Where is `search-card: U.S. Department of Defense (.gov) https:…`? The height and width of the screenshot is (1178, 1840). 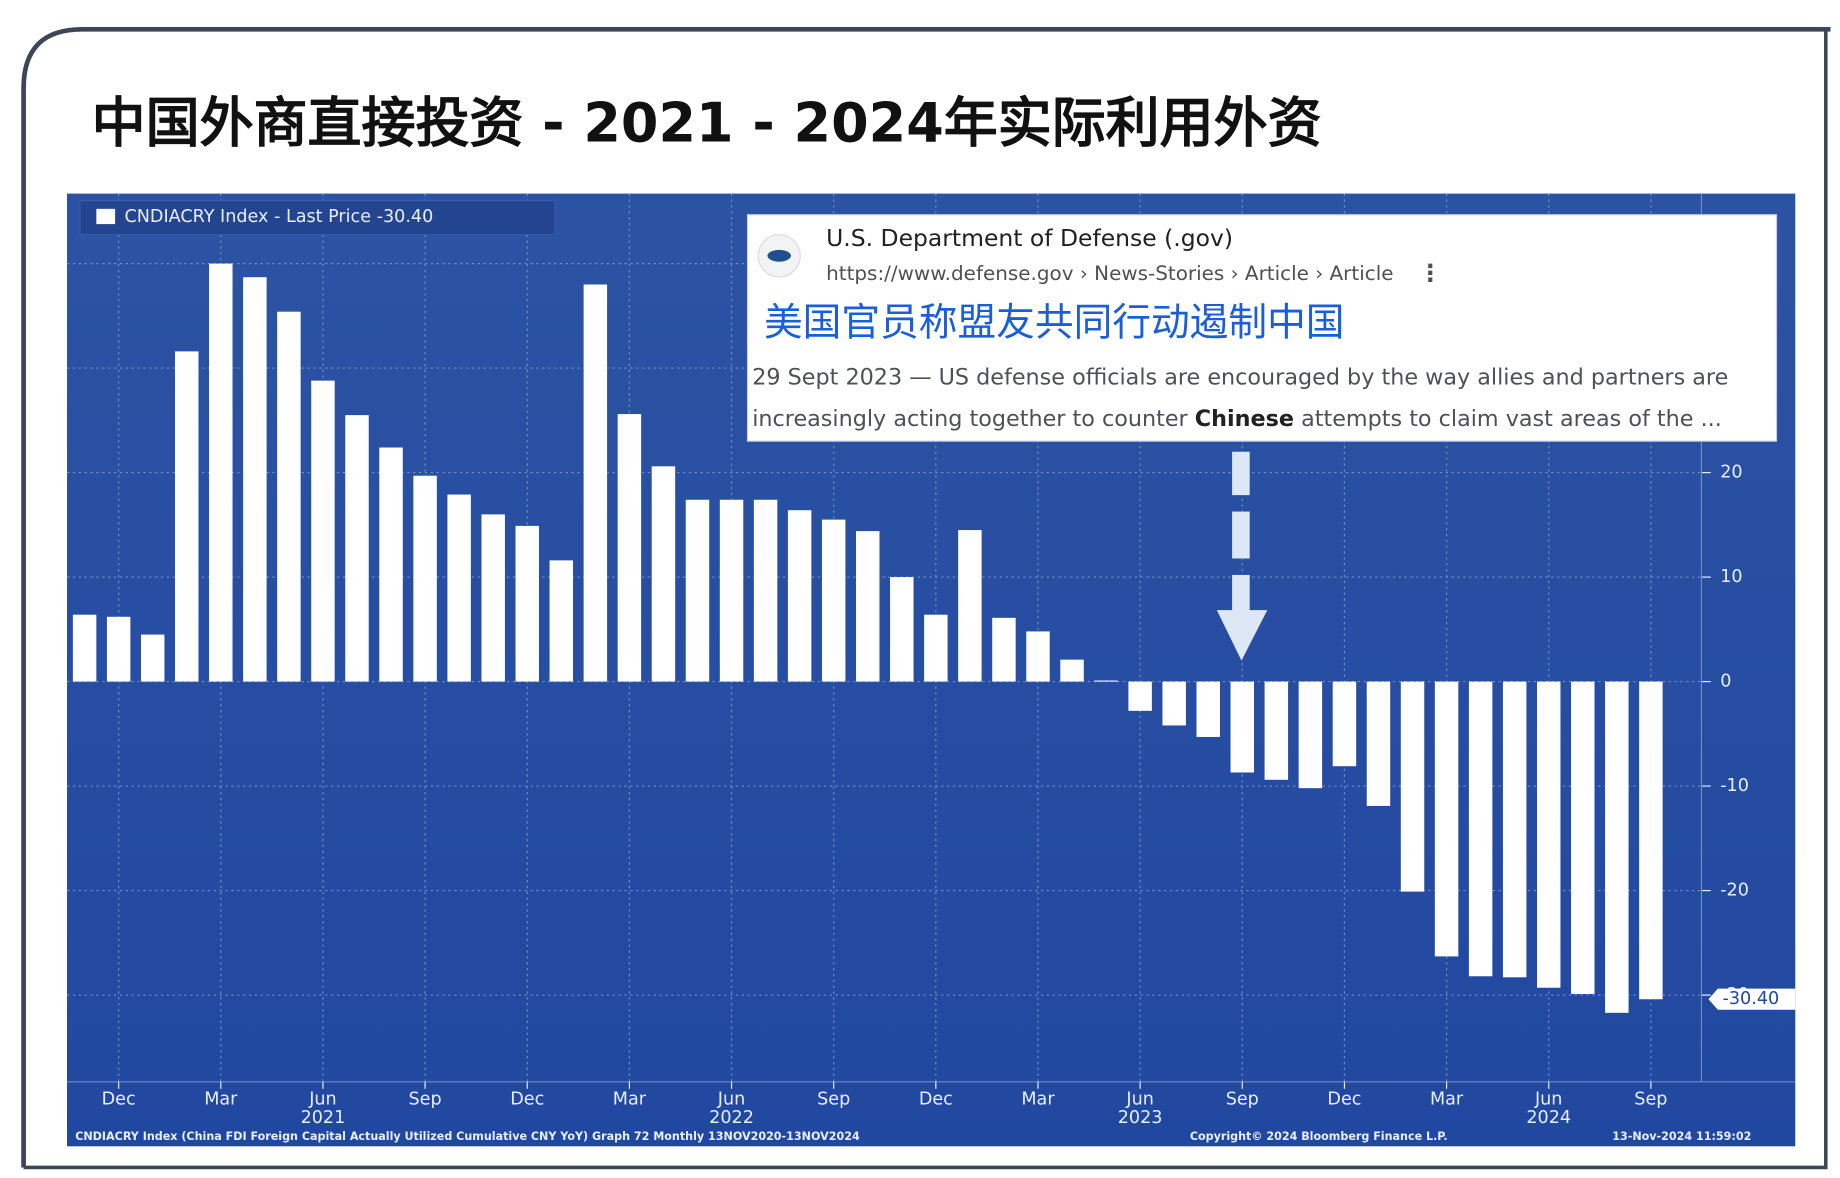
search-card: U.S. Department of Defense (.gov) https:… is located at coordinates (1262, 328).